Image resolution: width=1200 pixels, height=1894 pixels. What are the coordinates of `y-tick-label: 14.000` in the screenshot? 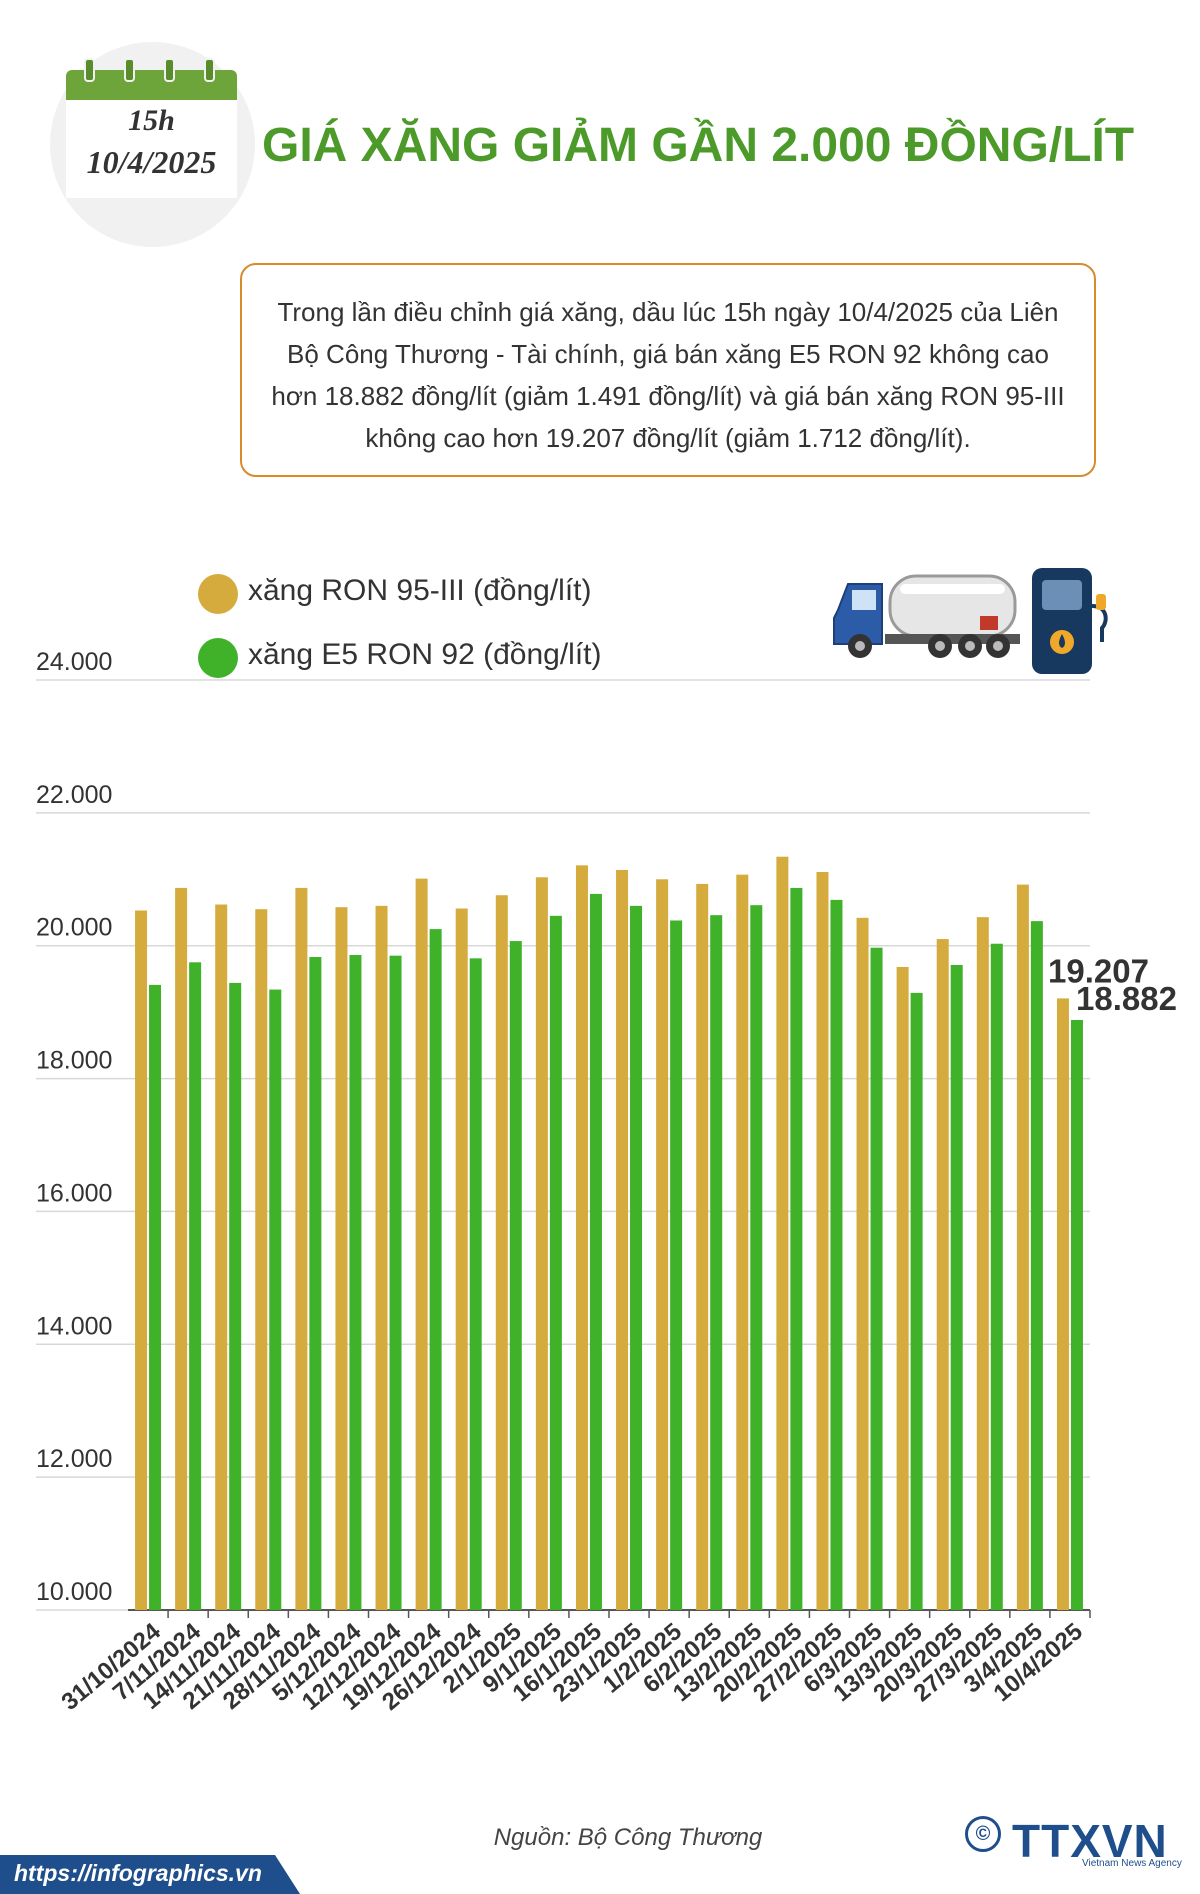 It's located at (74, 1326).